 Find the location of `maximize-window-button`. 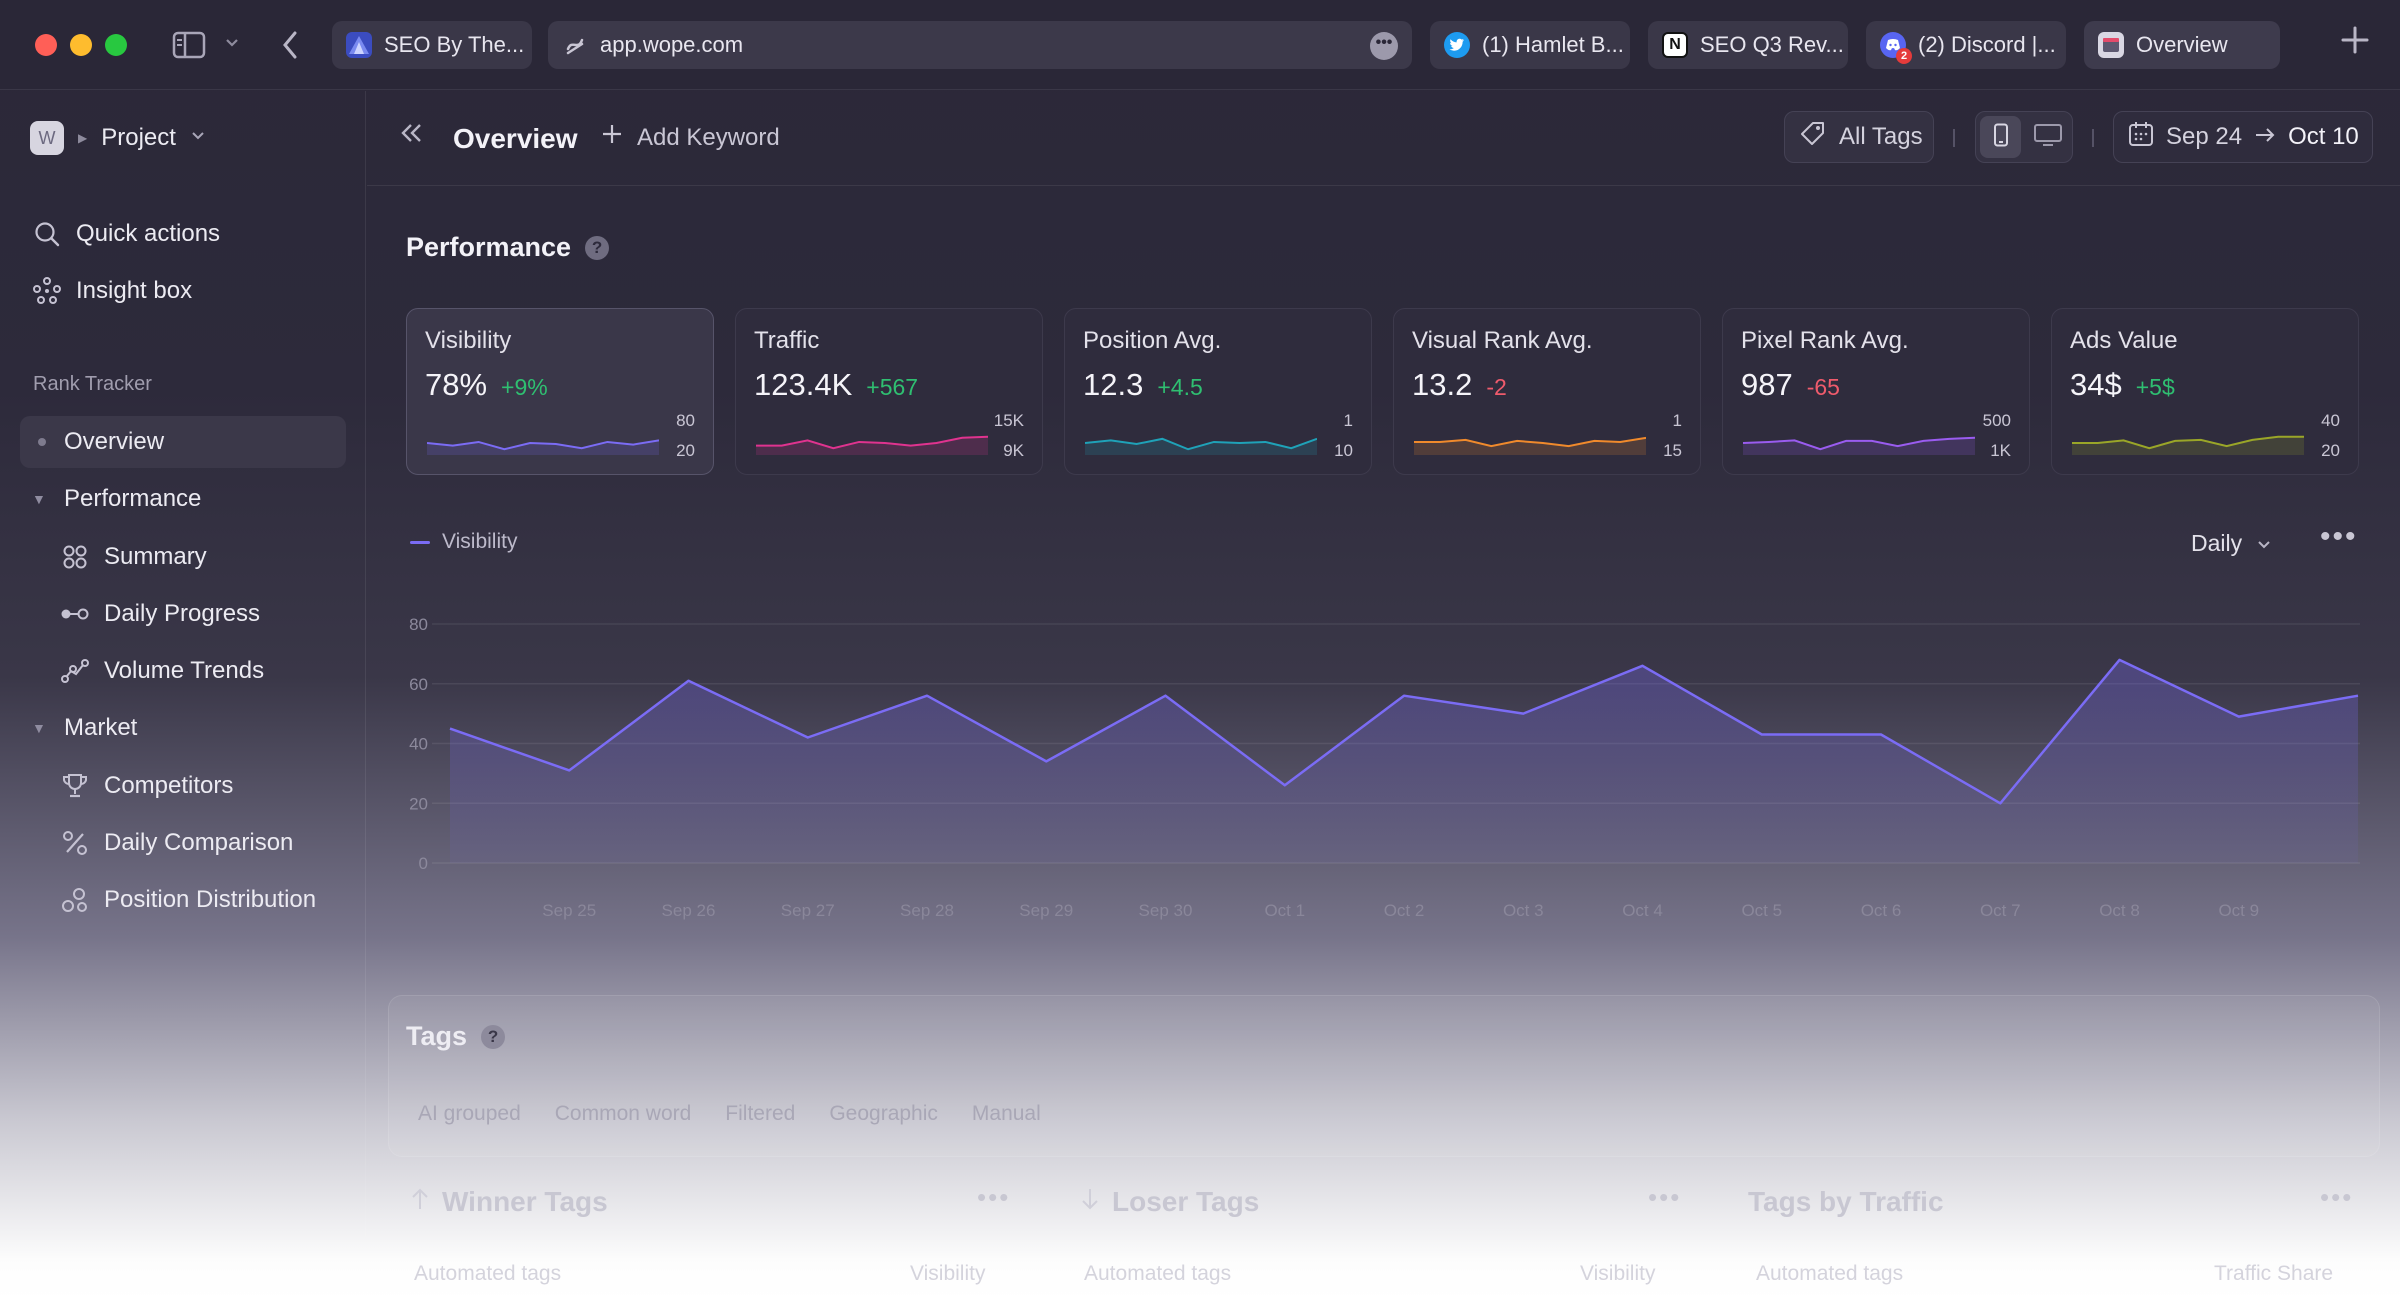

maximize-window-button is located at coordinates (116, 45).